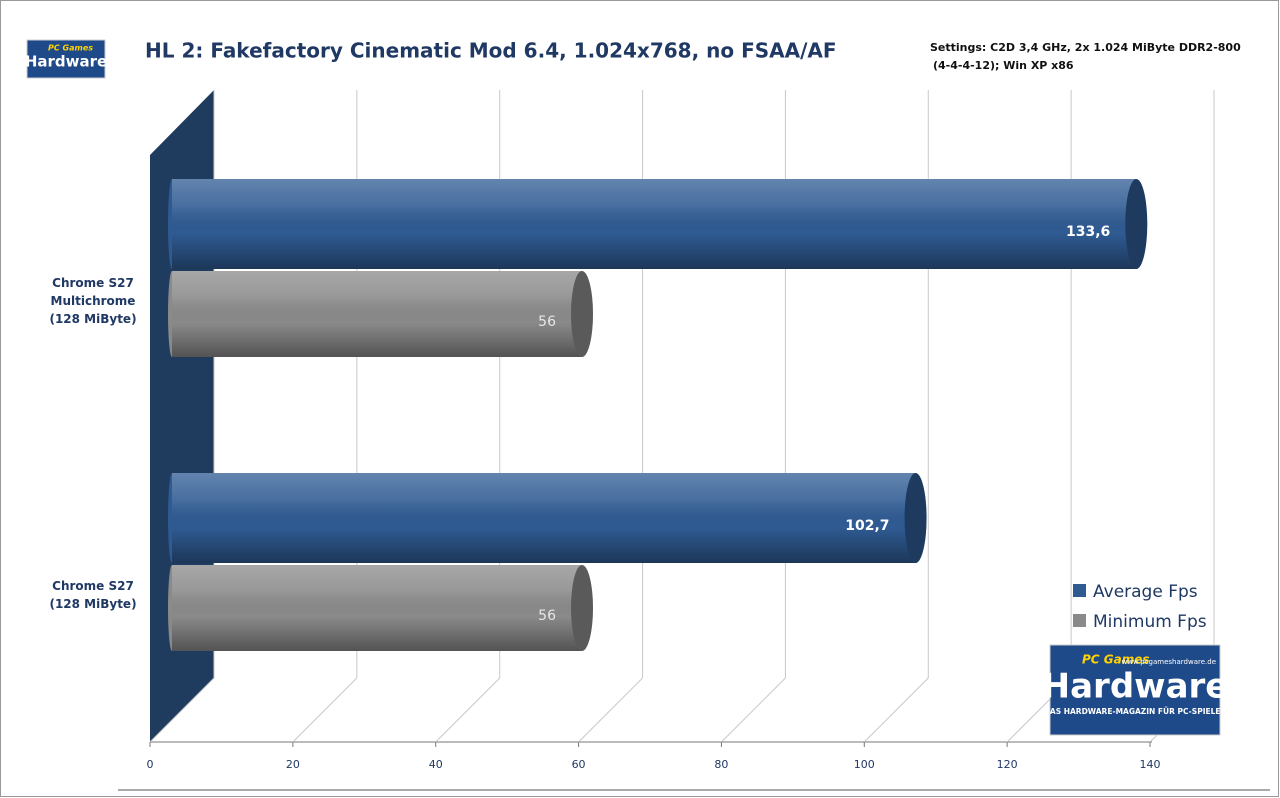 This screenshot has width=1280, height=798. Describe the element at coordinates (1150, 764) in the screenshot. I see `x-tick-label: 140` at that location.